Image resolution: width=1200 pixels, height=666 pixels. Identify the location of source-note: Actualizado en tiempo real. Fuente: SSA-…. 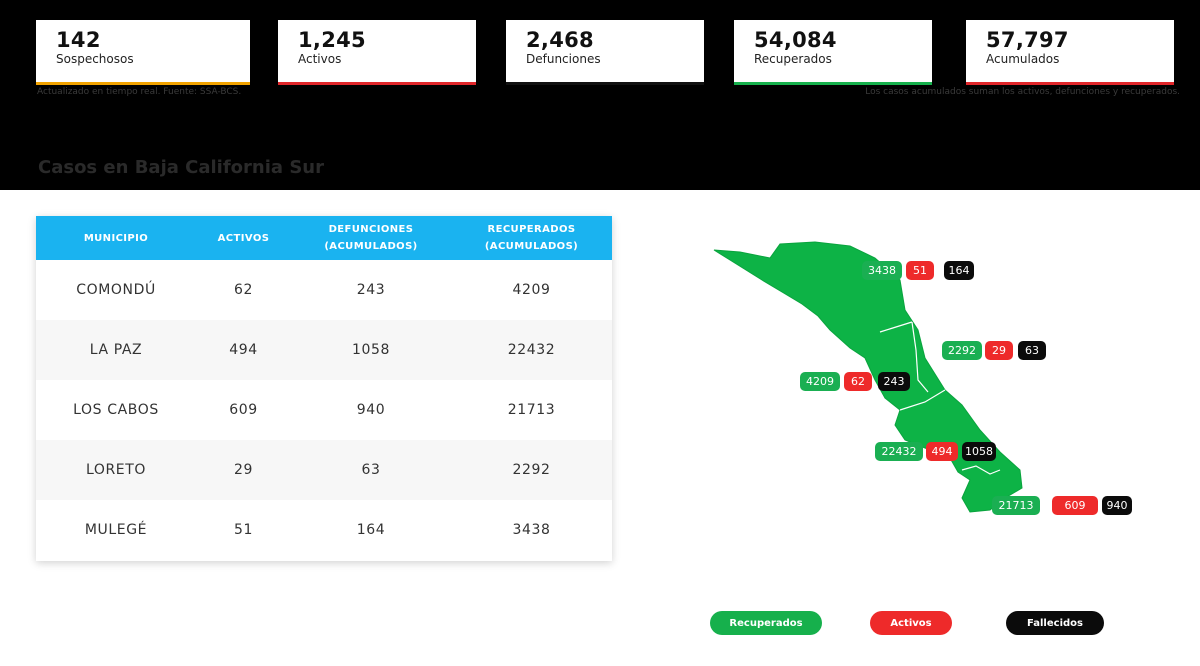
(139, 92).